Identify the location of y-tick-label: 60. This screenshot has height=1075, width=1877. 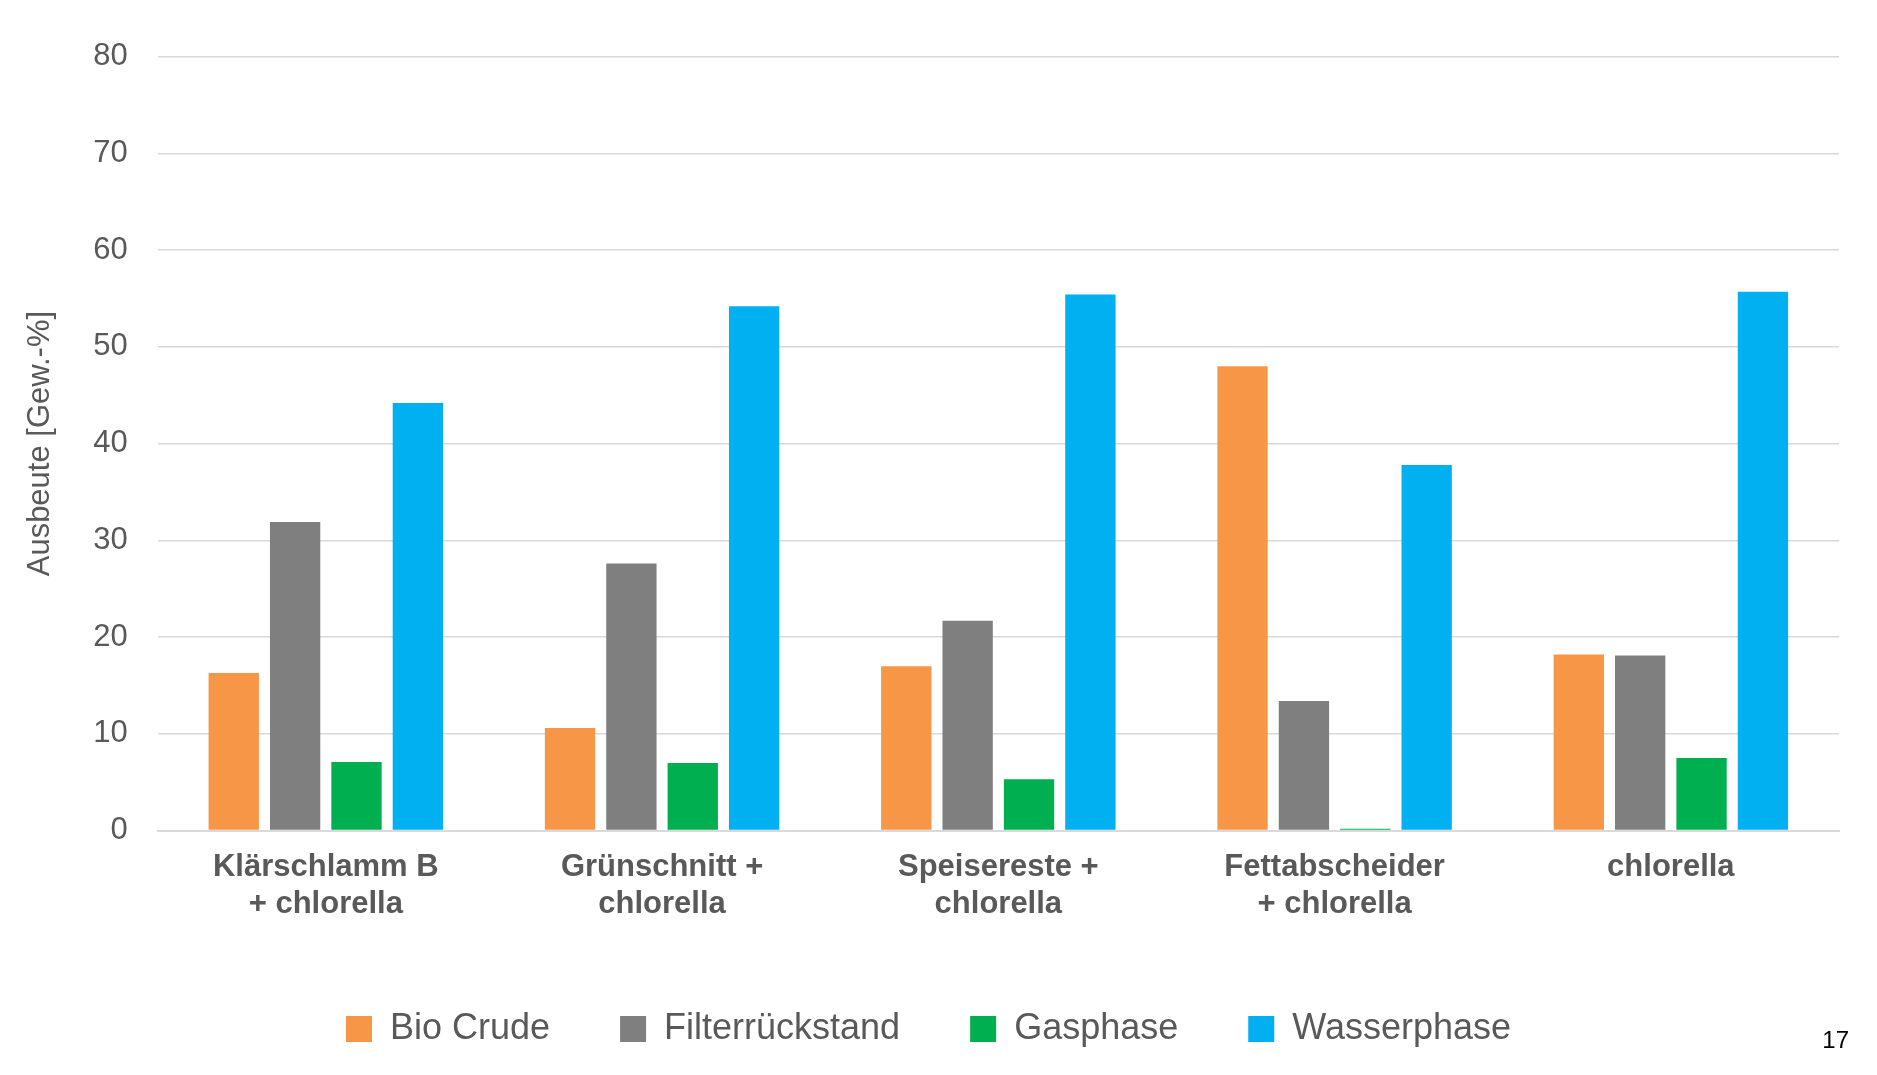
(110, 248).